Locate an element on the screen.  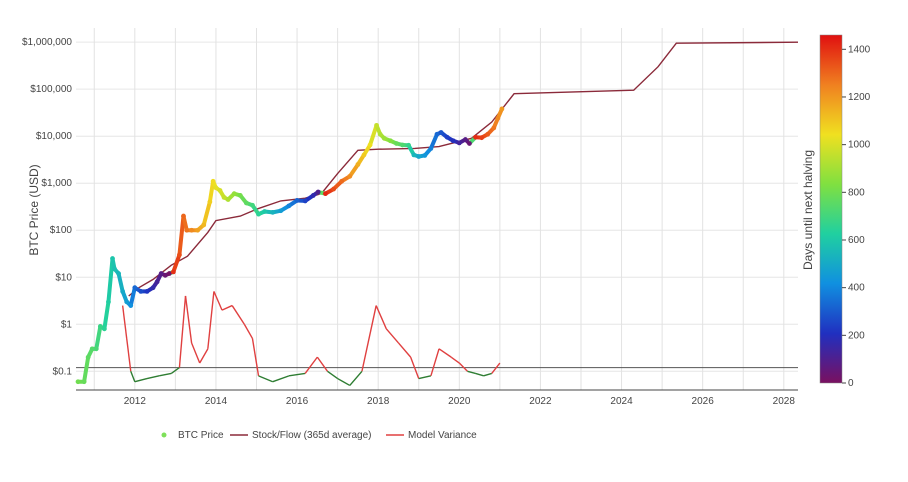
legend-label: BTC Price is located at coordinates (201, 435).